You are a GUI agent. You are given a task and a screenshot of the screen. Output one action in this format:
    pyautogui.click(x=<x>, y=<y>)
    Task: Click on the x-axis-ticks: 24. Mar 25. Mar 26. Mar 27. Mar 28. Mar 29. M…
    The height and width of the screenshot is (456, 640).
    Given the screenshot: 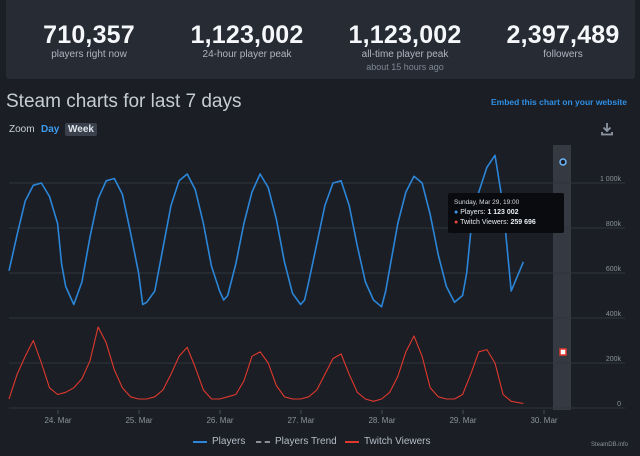 What is the action you would take?
    pyautogui.click(x=301, y=417)
    